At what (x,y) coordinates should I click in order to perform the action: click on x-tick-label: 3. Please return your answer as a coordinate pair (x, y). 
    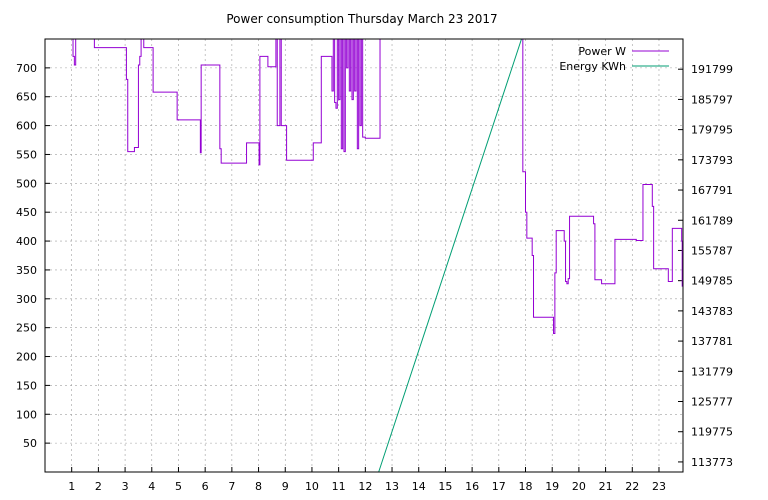
    Looking at the image, I should click on (125, 486).